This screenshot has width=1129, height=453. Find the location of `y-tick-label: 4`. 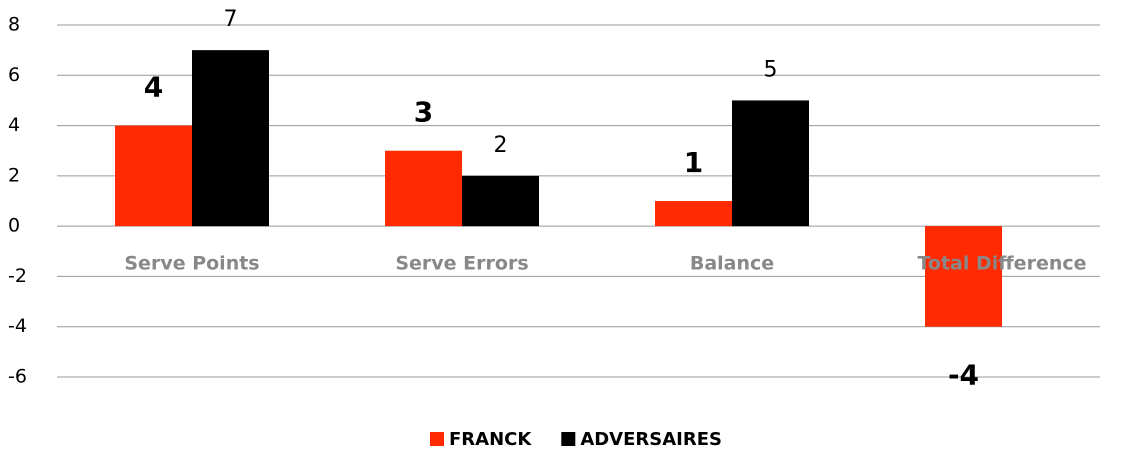

y-tick-label: 4 is located at coordinates (14, 125).